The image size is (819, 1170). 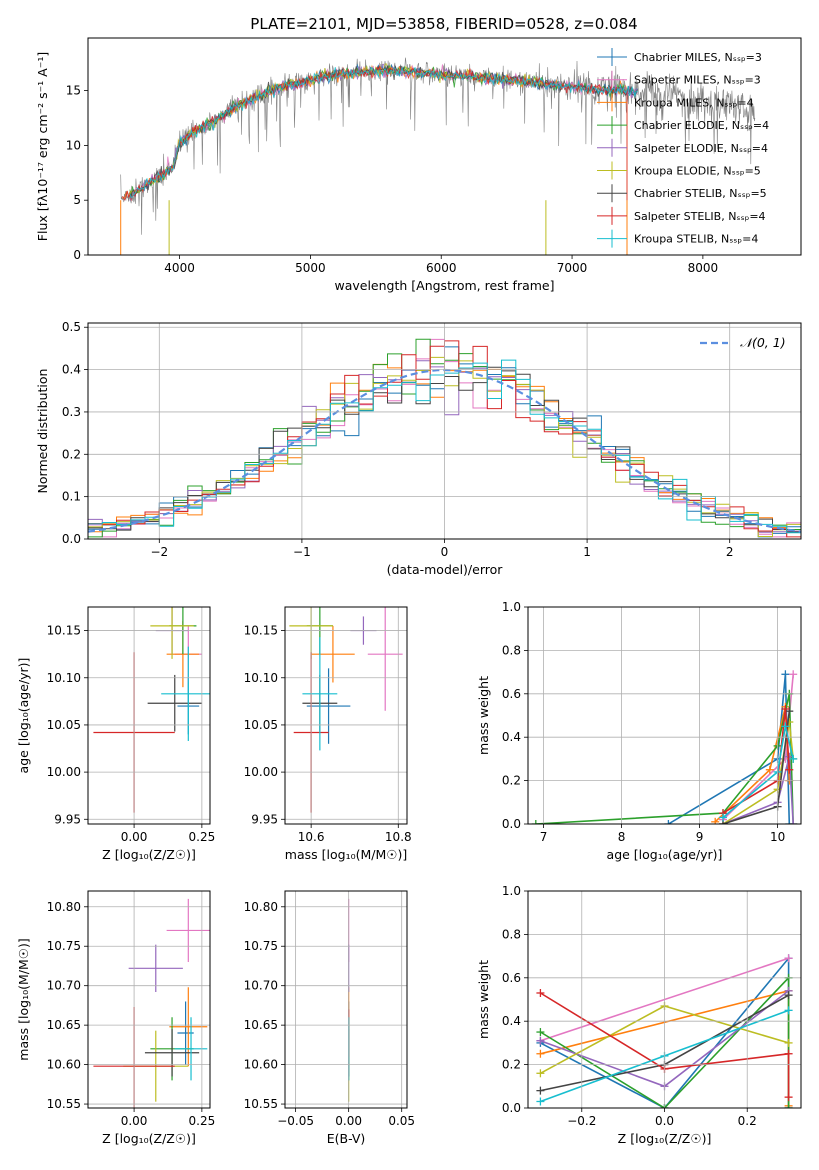 What do you see at coordinates (697, 171) in the screenshot?
I see `legend-label: Kroupa ELODIE, Nₛₛₚ=5` at bounding box center [697, 171].